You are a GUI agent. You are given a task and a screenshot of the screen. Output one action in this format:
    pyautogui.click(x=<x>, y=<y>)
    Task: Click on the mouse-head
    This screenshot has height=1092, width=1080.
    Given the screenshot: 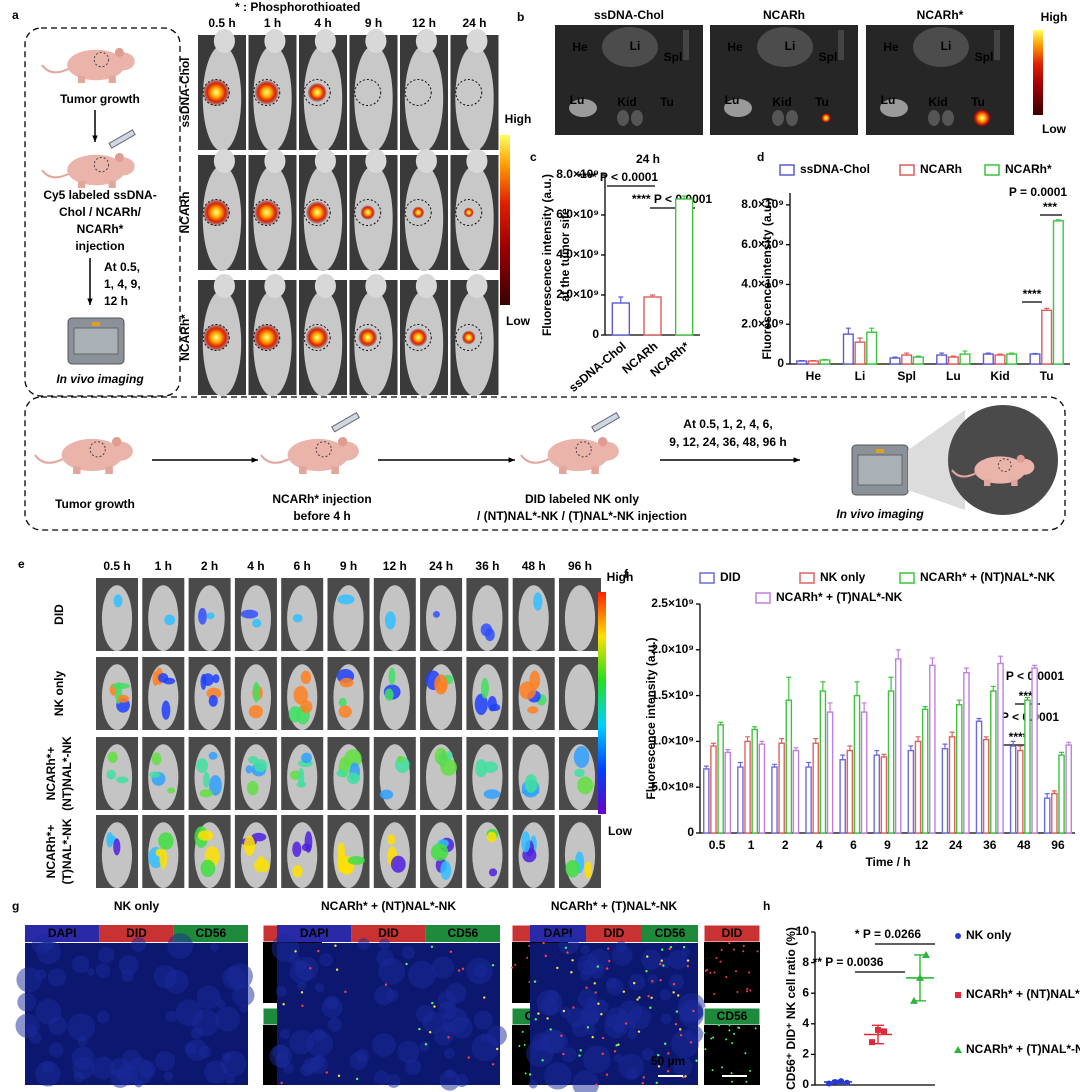 What is the action you would take?
    pyautogui.click(x=606, y=451)
    